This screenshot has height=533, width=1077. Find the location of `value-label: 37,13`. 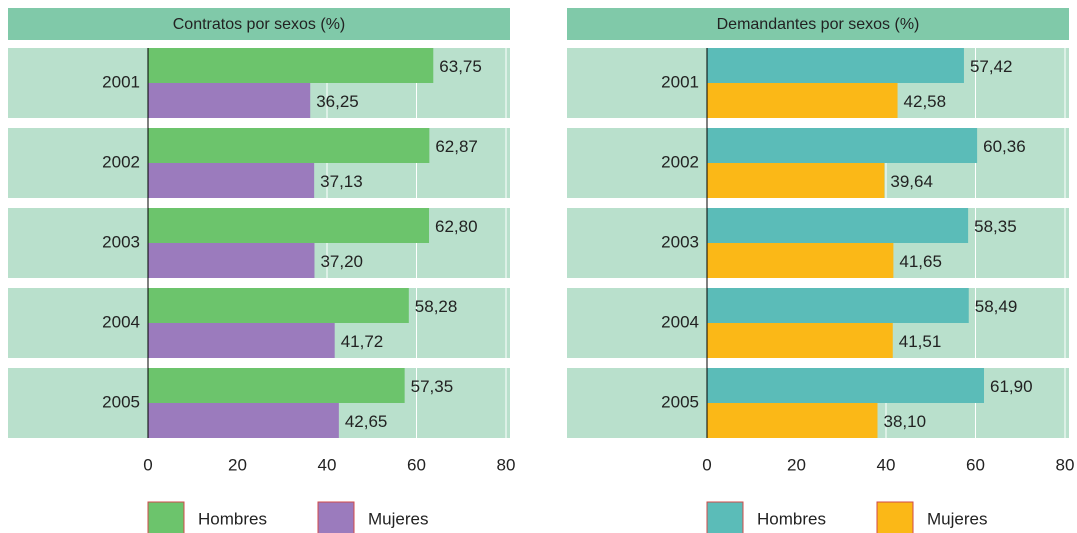

value-label: 37,13 is located at coordinates (341, 181).